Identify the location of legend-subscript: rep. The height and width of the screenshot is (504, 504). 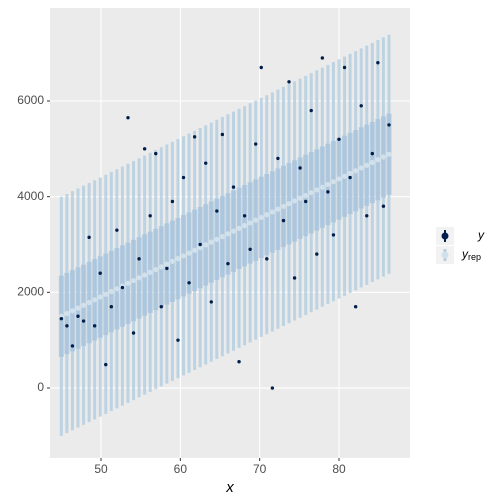
(474, 257).